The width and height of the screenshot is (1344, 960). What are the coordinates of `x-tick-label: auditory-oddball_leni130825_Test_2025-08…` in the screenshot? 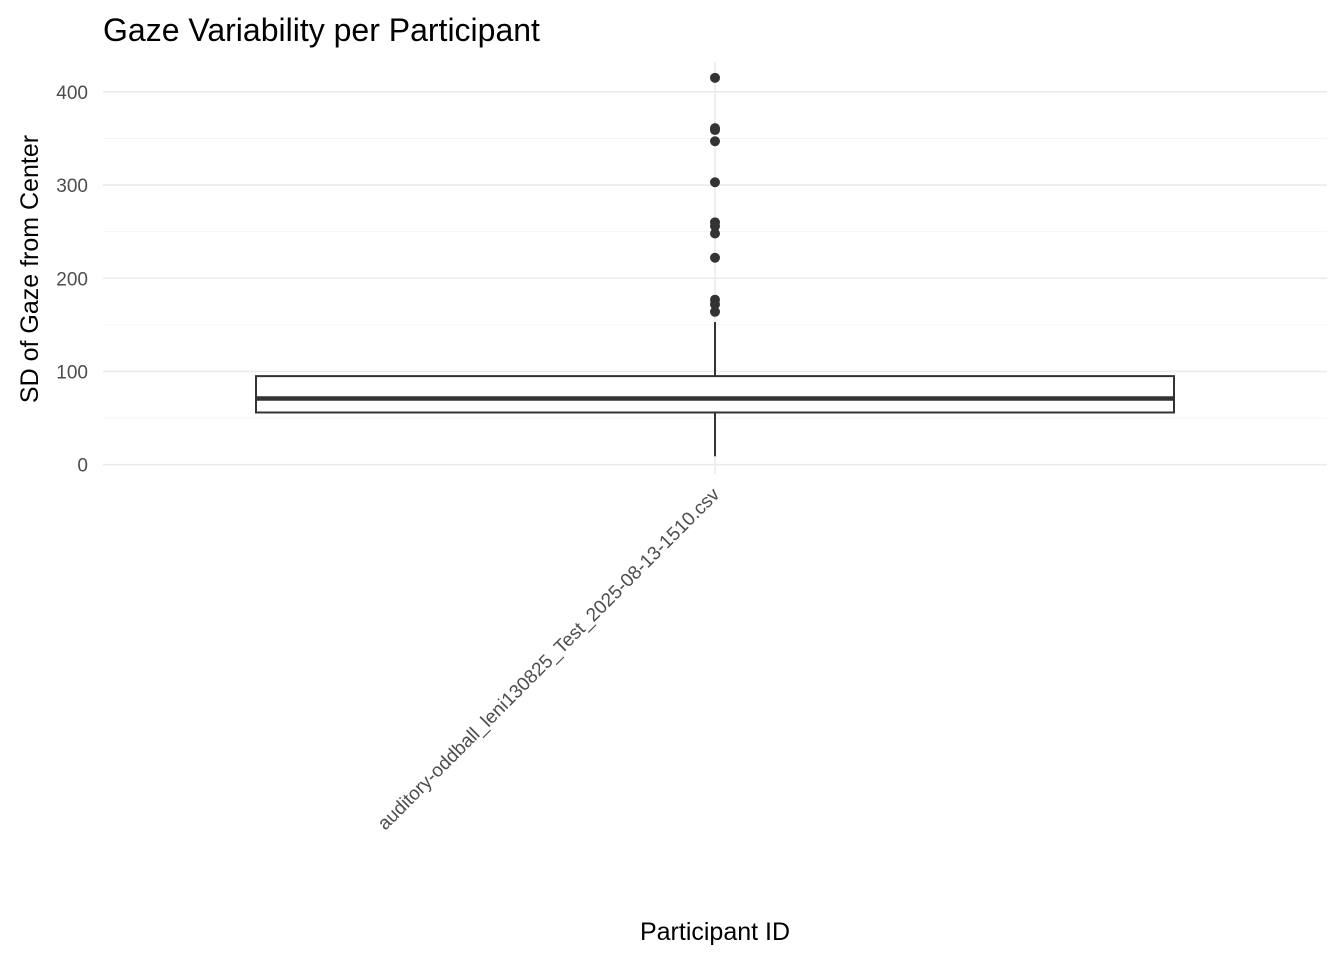 It's located at (549, 659).